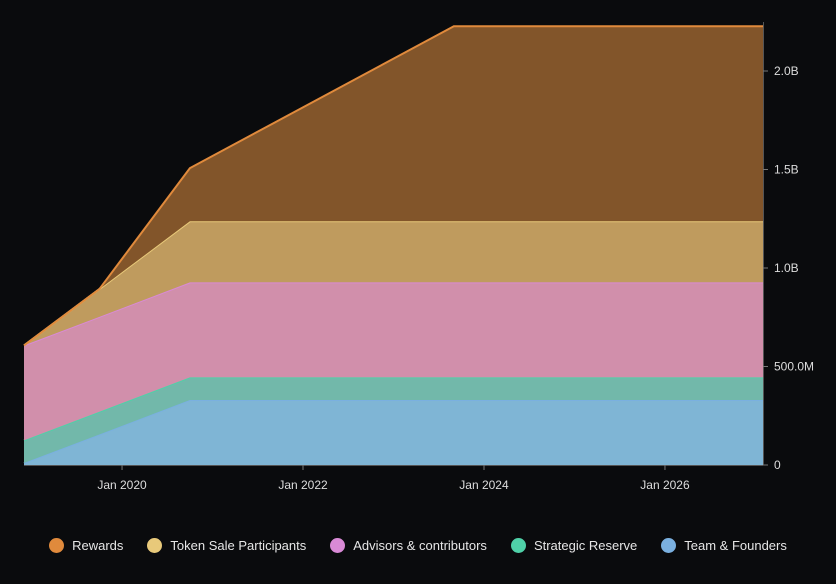 This screenshot has width=836, height=584. I want to click on x-tick-label: Jan 2026, so click(665, 485).